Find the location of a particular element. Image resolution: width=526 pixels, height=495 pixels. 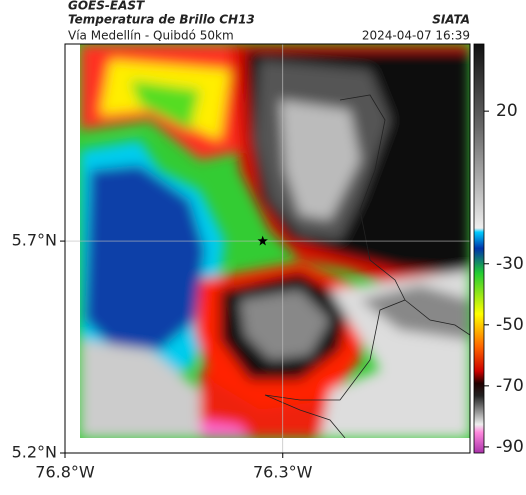

colorbar-tick-label: -70 is located at coordinates (510, 386).